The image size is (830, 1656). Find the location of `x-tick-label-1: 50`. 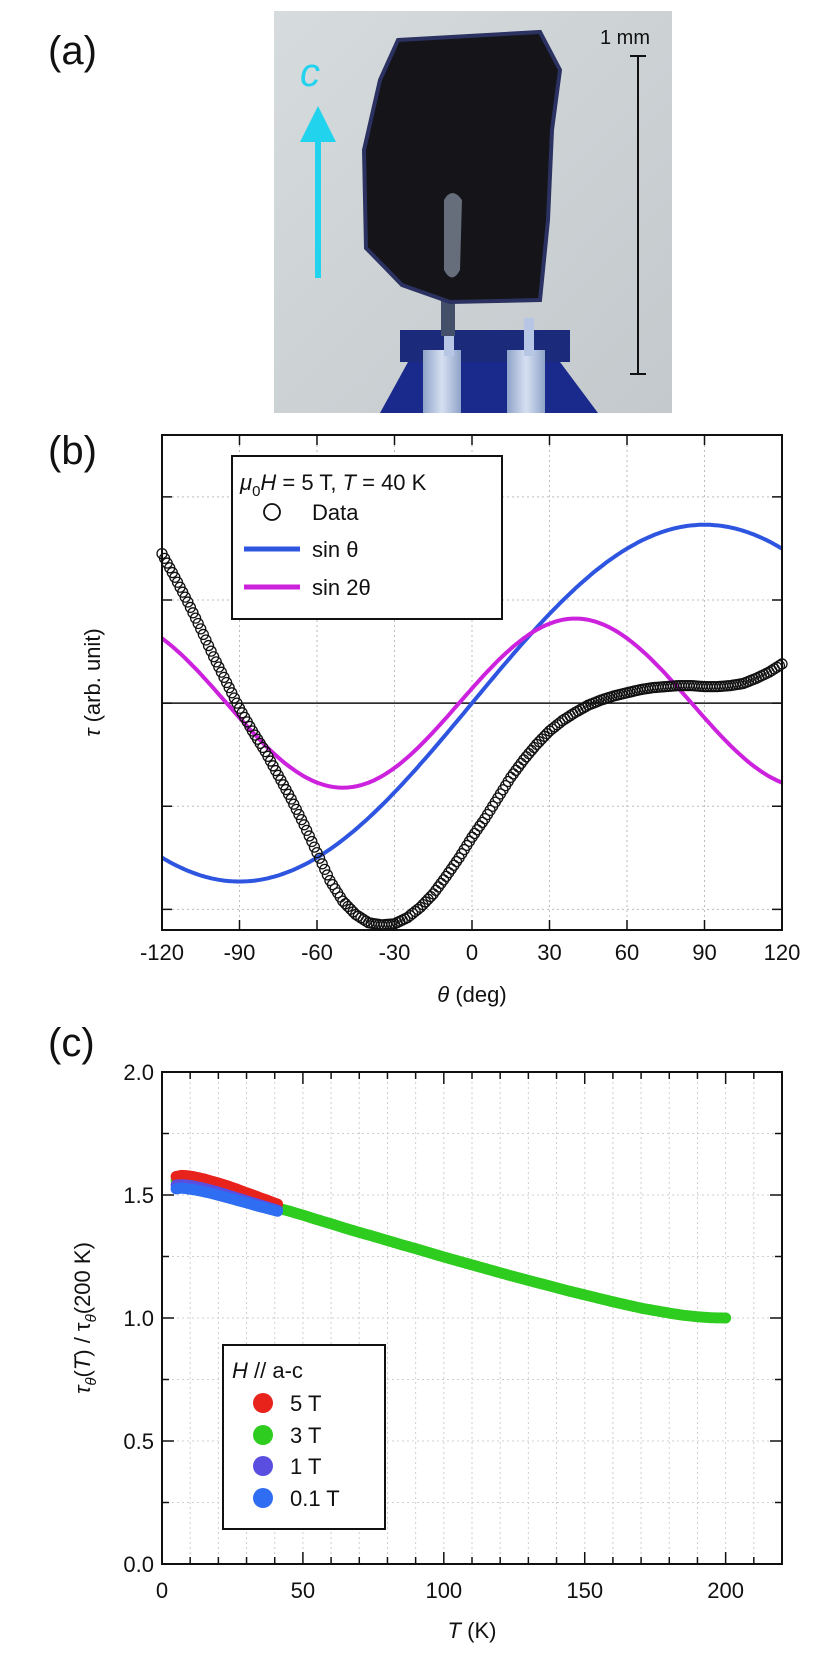

x-tick-label-1: 50 is located at coordinates (303, 1590).